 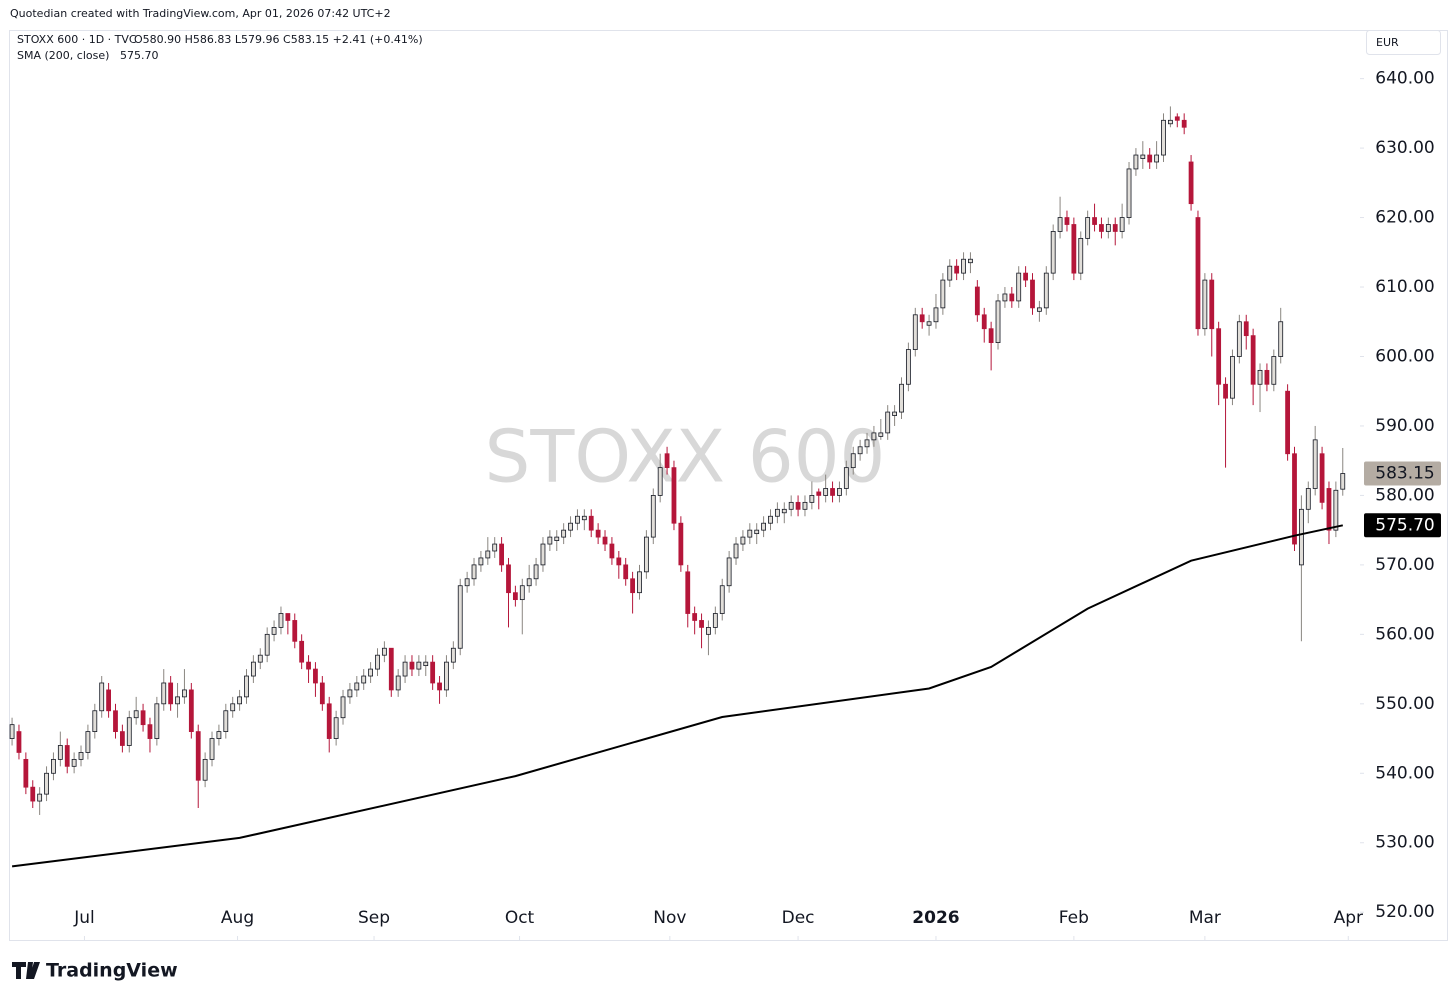 What do you see at coordinates (1074, 918) in the screenshot?
I see `x-tick-label: Feb` at bounding box center [1074, 918].